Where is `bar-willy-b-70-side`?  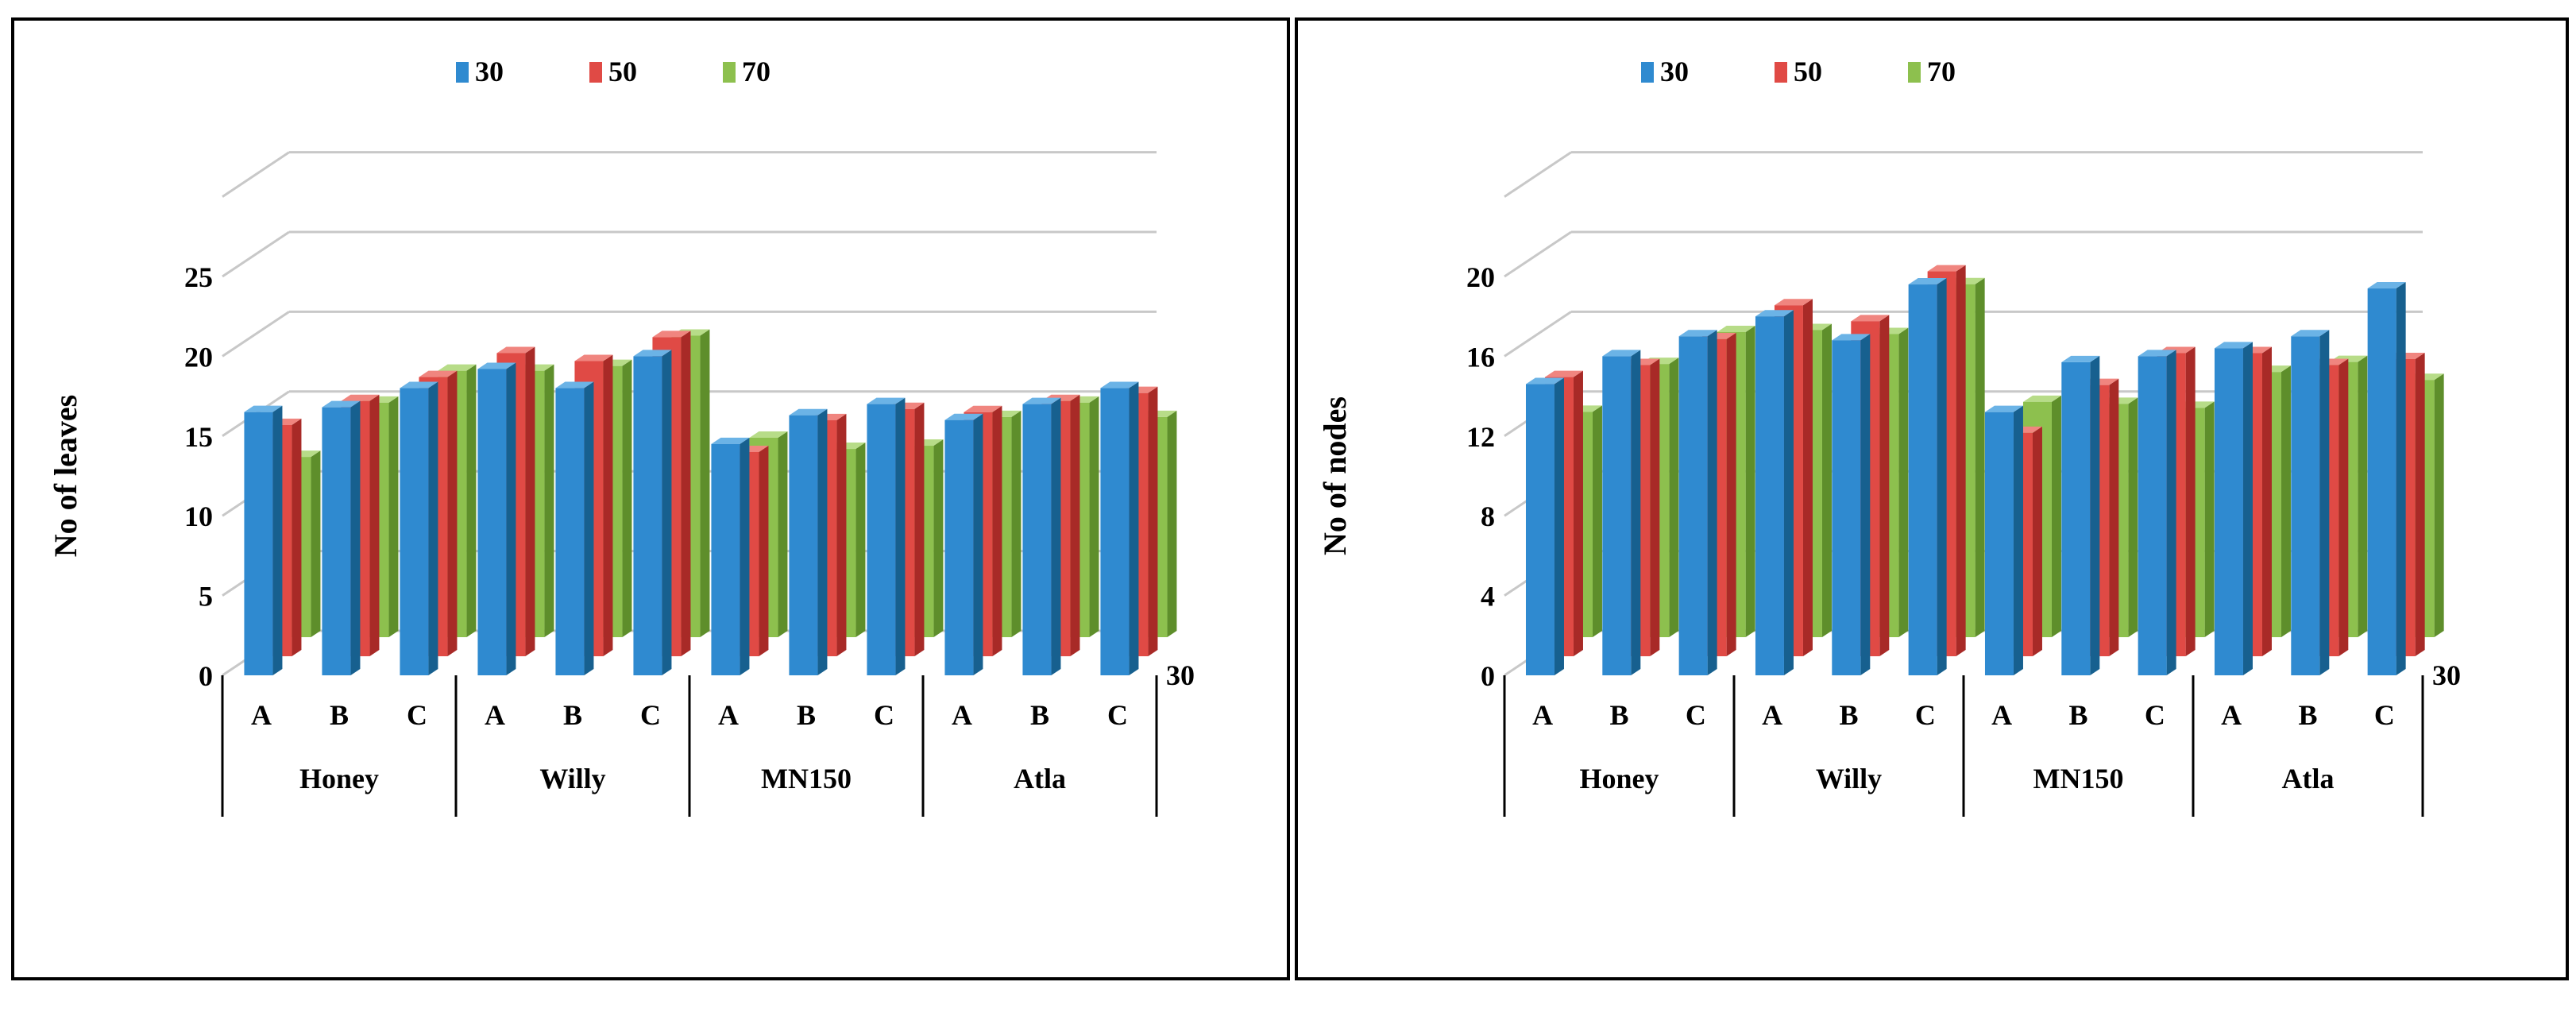 bar-willy-b-70-side is located at coordinates (1904, 482).